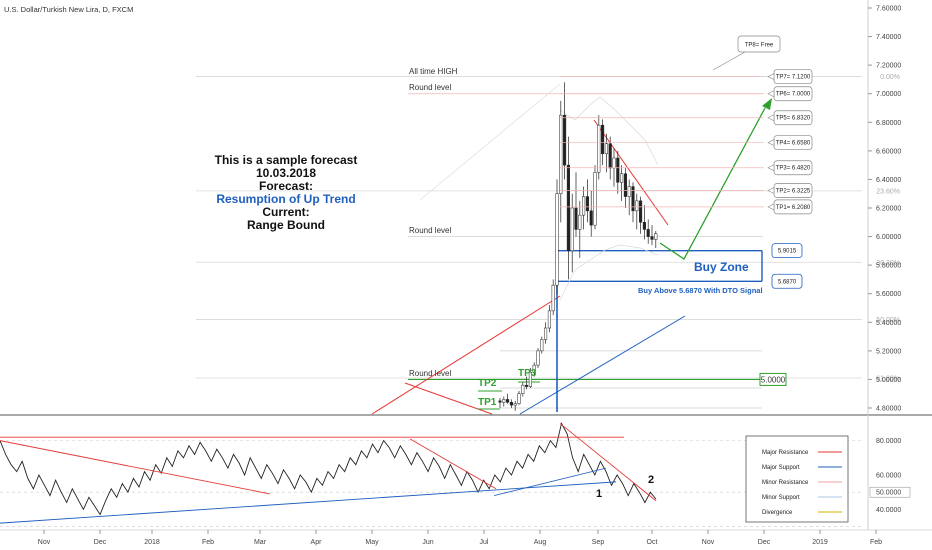  I want to click on round-level-label-6: Round level, so click(430, 230).